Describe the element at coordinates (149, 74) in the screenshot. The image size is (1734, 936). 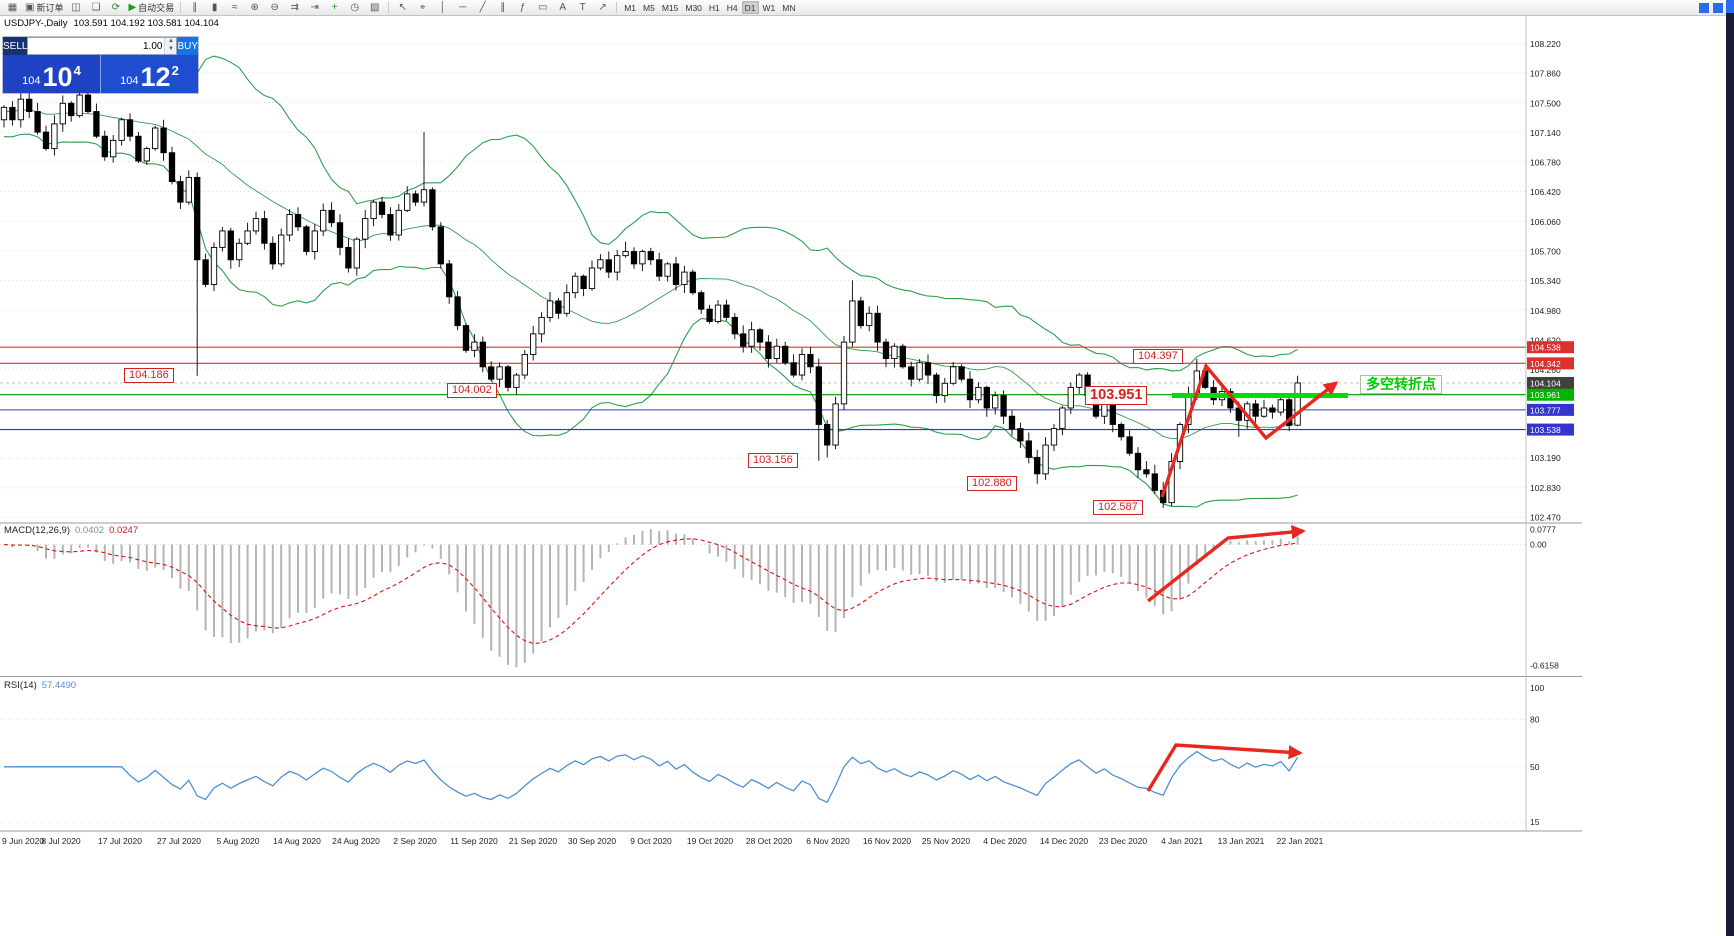
I see `ask-price: 104 12 2` at that location.